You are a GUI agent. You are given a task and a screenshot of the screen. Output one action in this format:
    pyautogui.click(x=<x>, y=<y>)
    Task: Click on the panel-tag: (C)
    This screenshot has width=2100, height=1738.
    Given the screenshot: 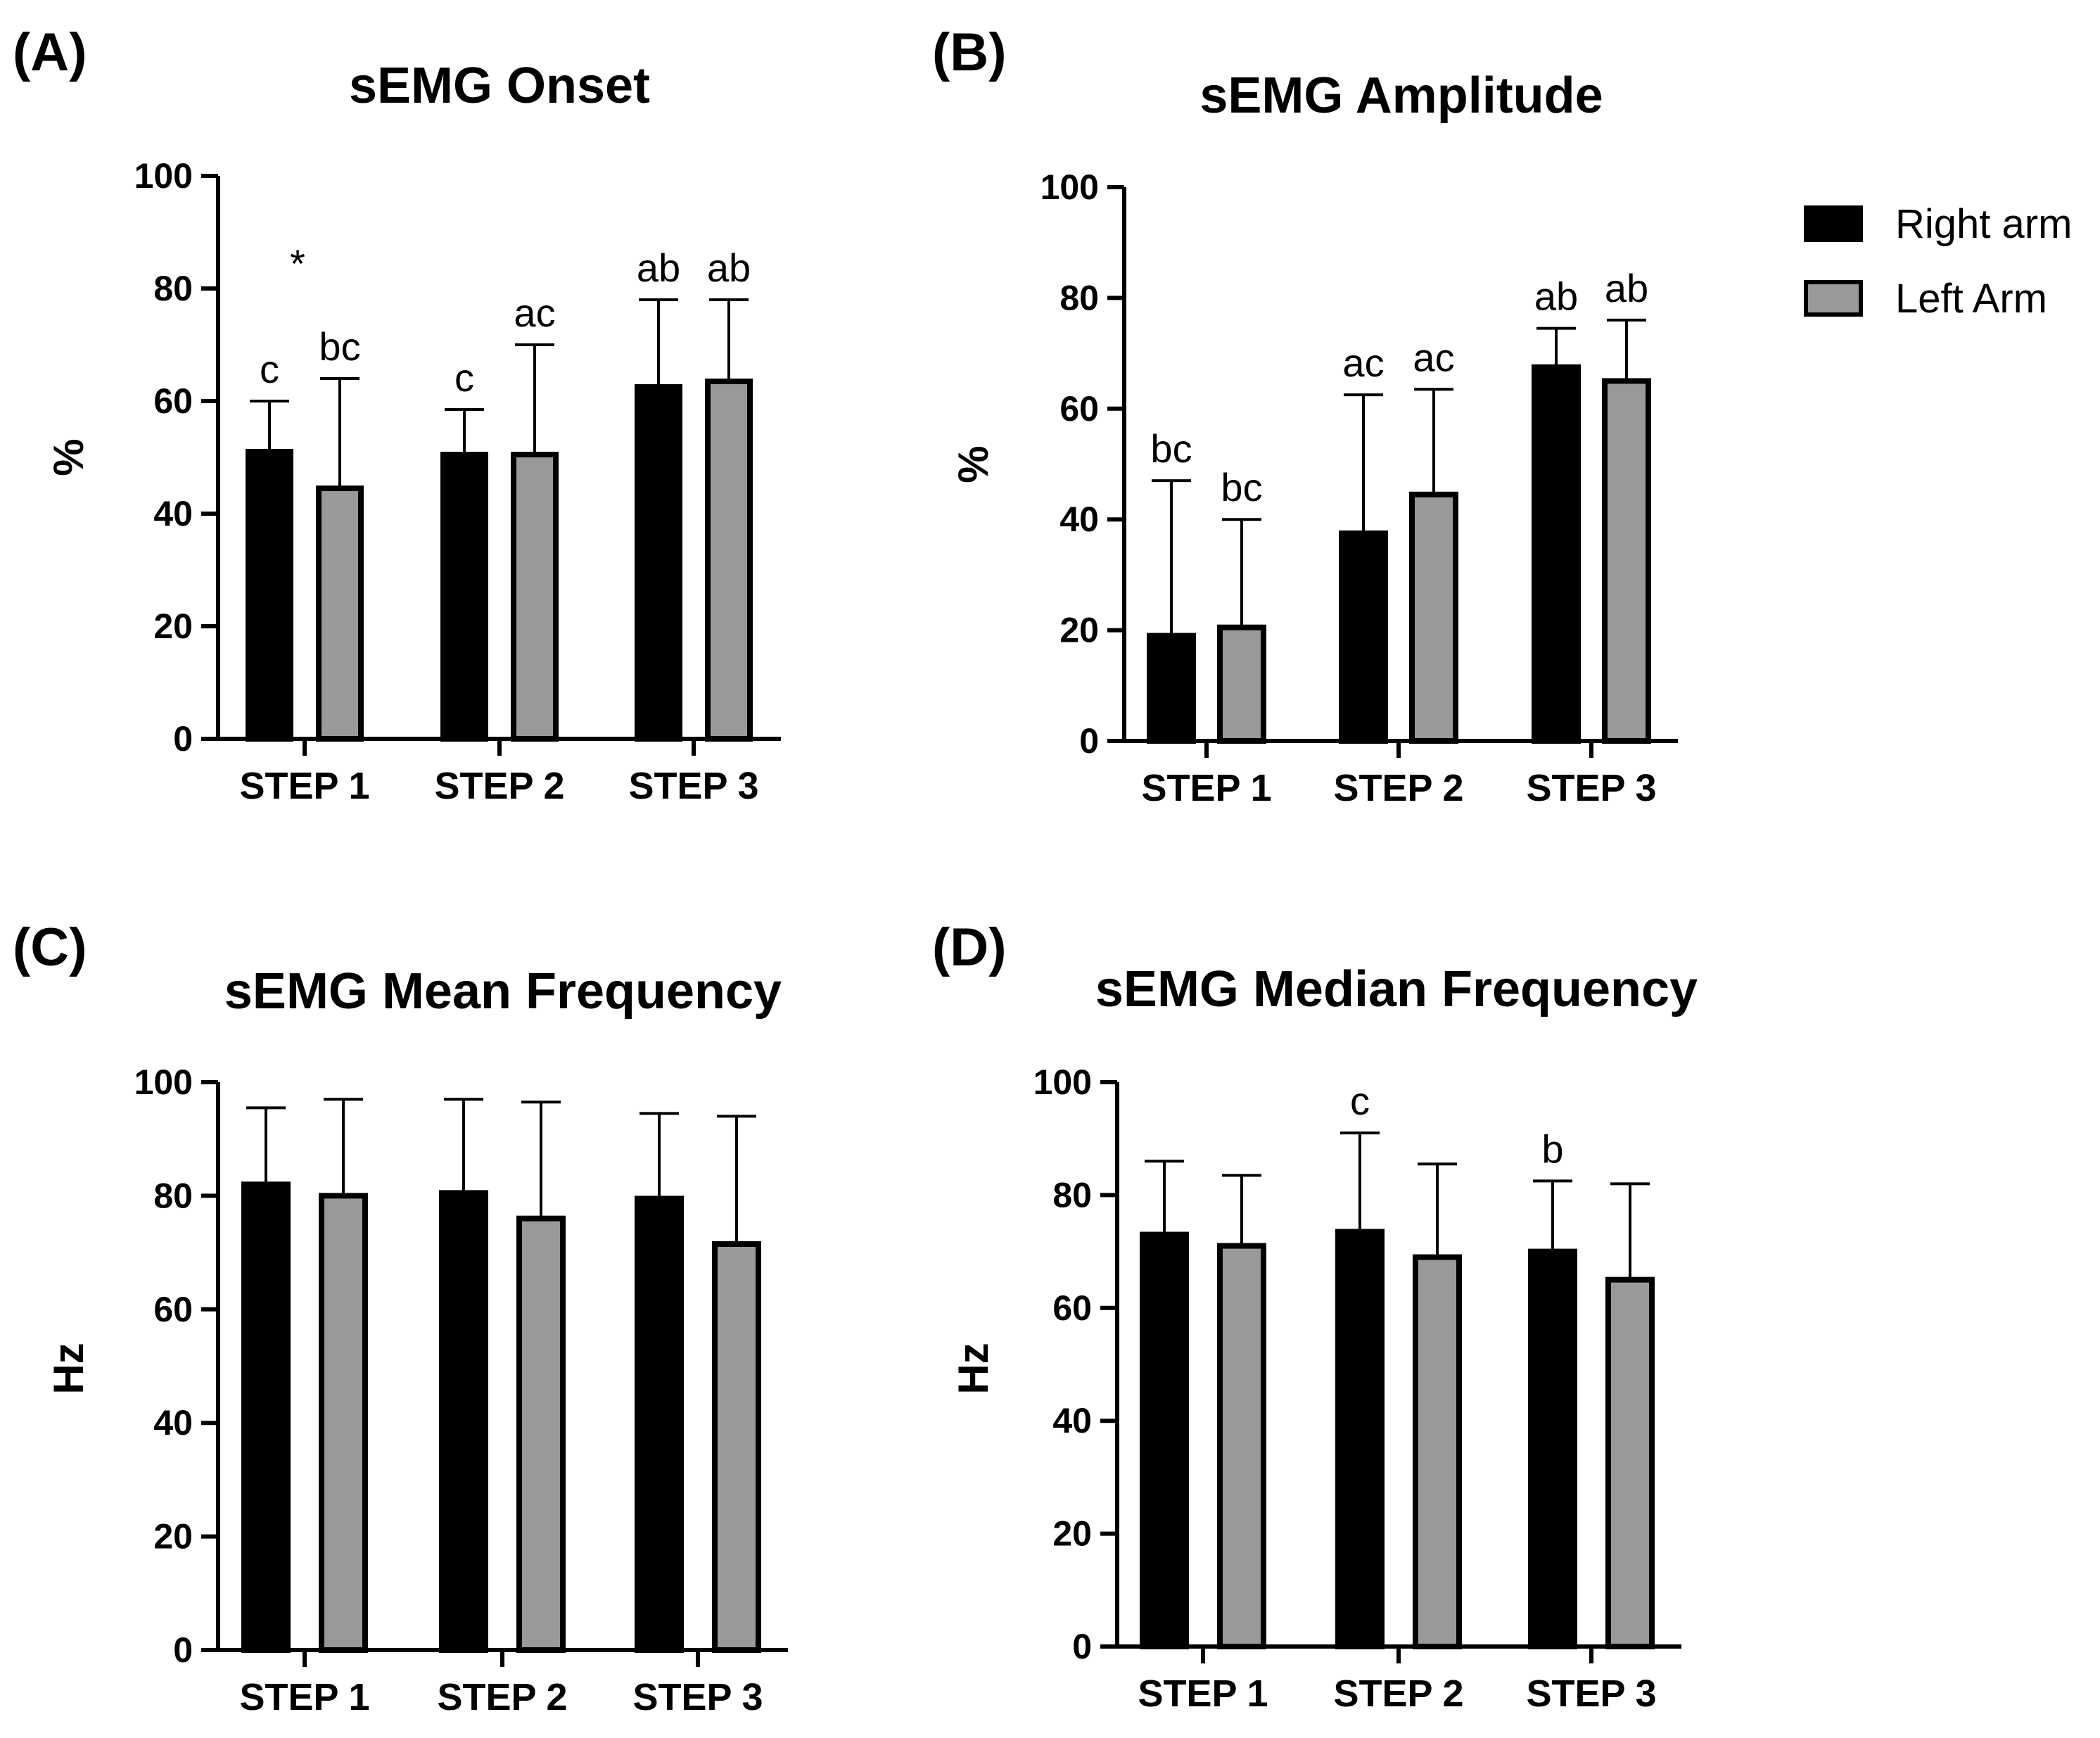 What is the action you would take?
    pyautogui.click(x=50, y=947)
    